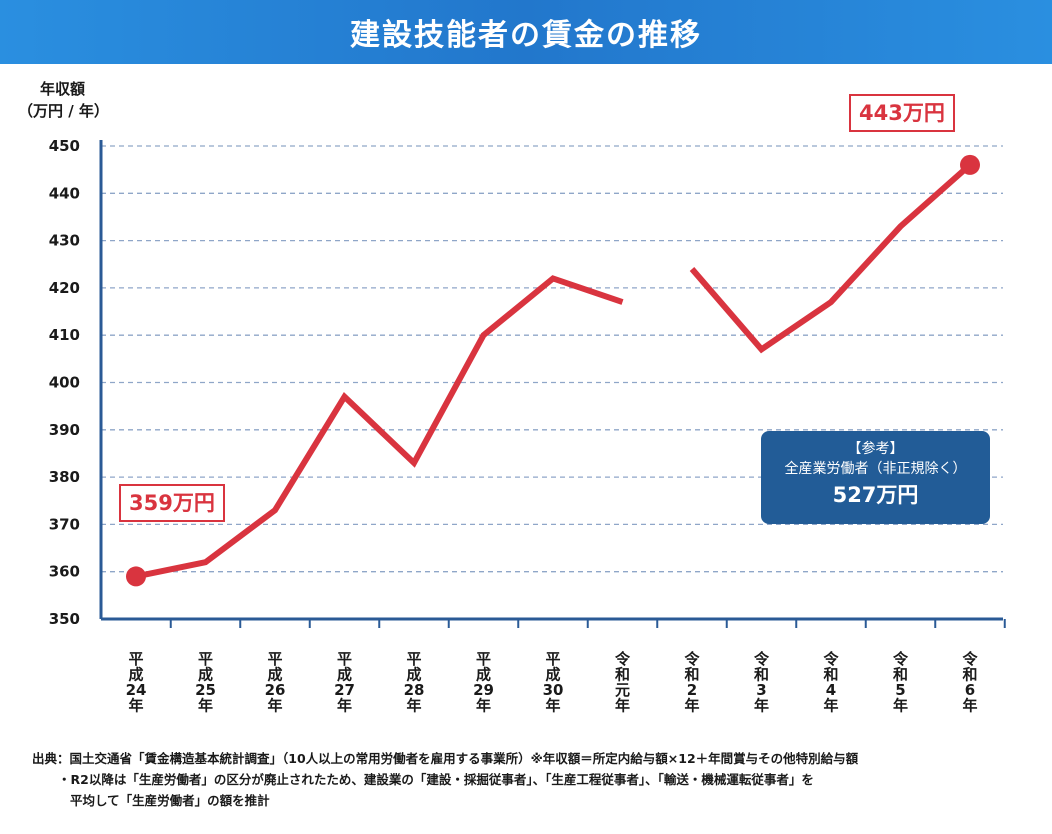  Describe the element at coordinates (64, 477) in the screenshot. I see `y-tick-label: 380` at that location.